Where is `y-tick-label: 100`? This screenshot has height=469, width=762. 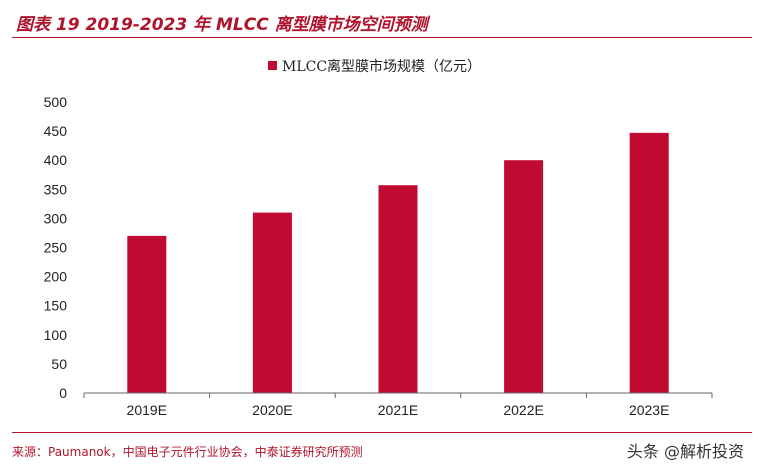 y-tick-label: 100 is located at coordinates (56, 335).